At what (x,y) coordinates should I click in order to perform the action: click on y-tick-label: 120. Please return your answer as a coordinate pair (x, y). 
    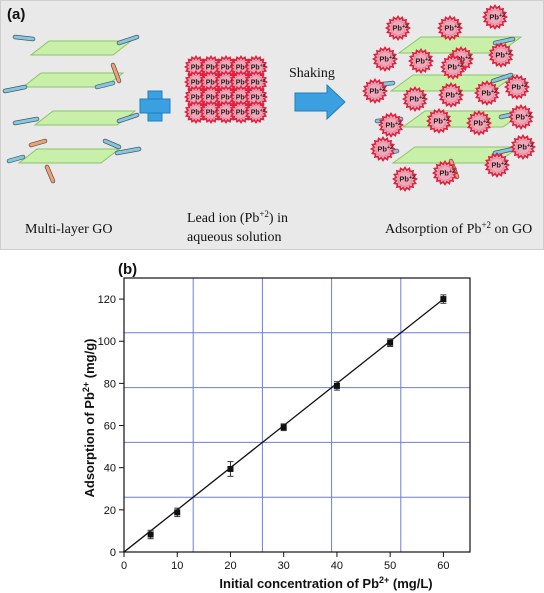
    Looking at the image, I should click on (107, 300).